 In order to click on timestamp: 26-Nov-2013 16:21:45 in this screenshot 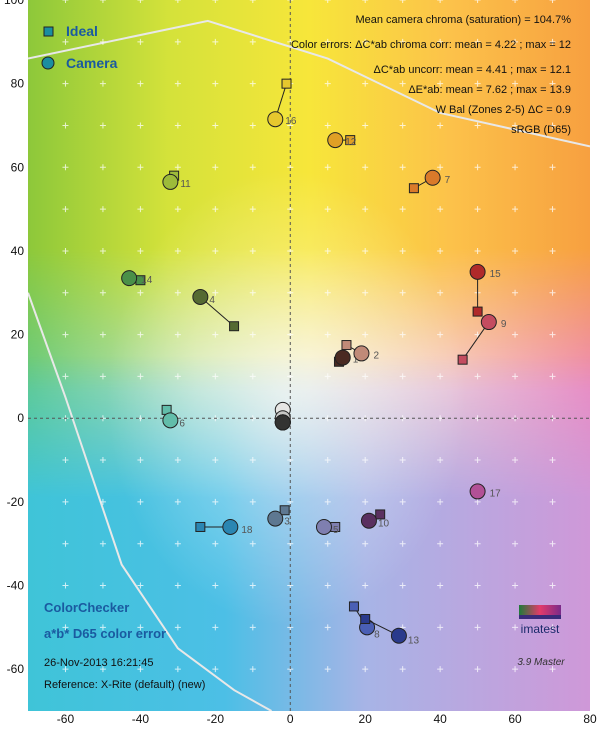, I will do `click(98, 663)`.